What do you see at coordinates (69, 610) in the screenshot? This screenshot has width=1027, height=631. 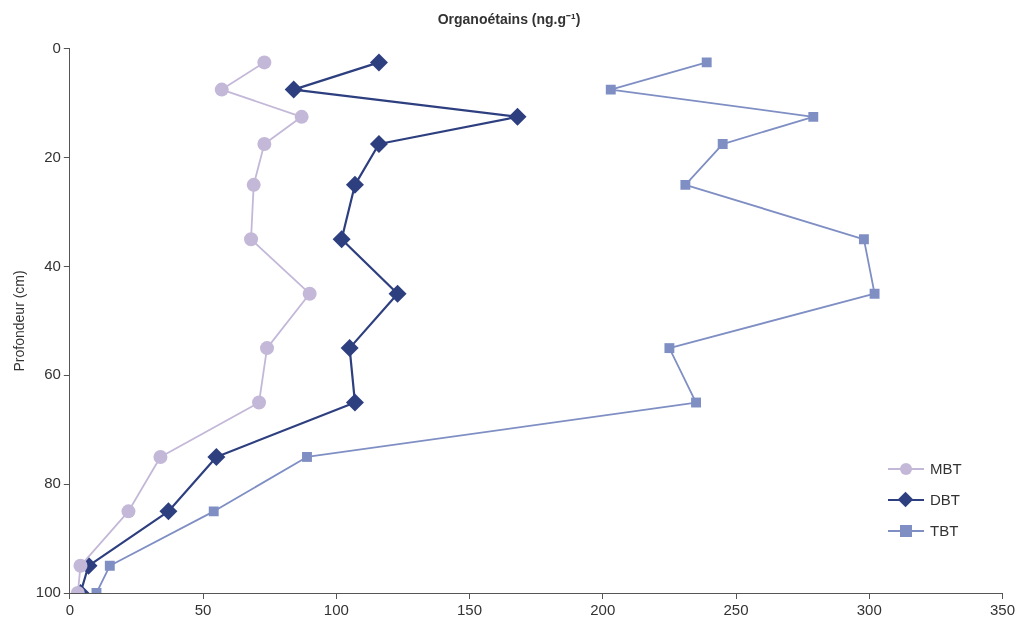 I see `x-tick-label: 0` at bounding box center [69, 610].